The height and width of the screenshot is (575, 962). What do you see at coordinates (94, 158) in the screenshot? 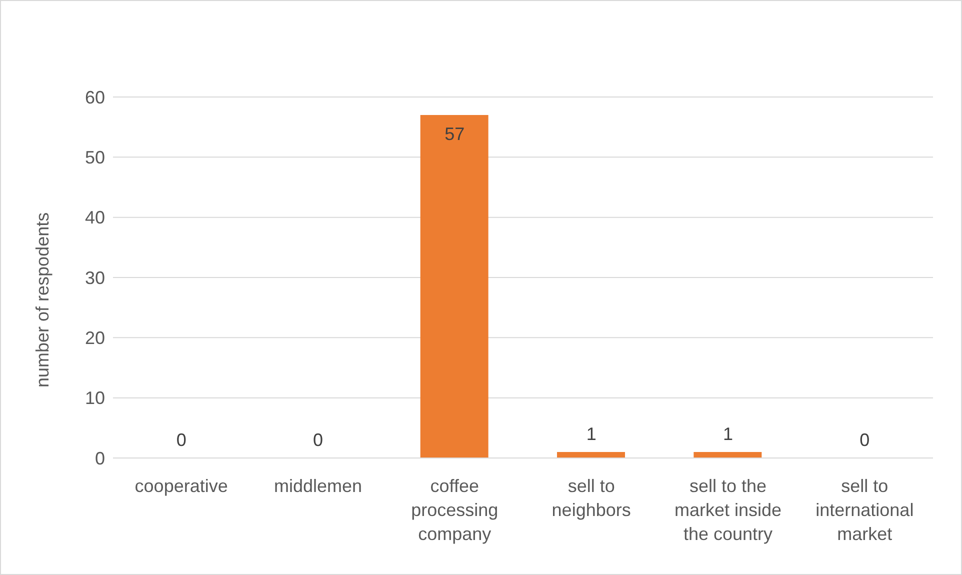
I see `y-tick-label: 50` at bounding box center [94, 158].